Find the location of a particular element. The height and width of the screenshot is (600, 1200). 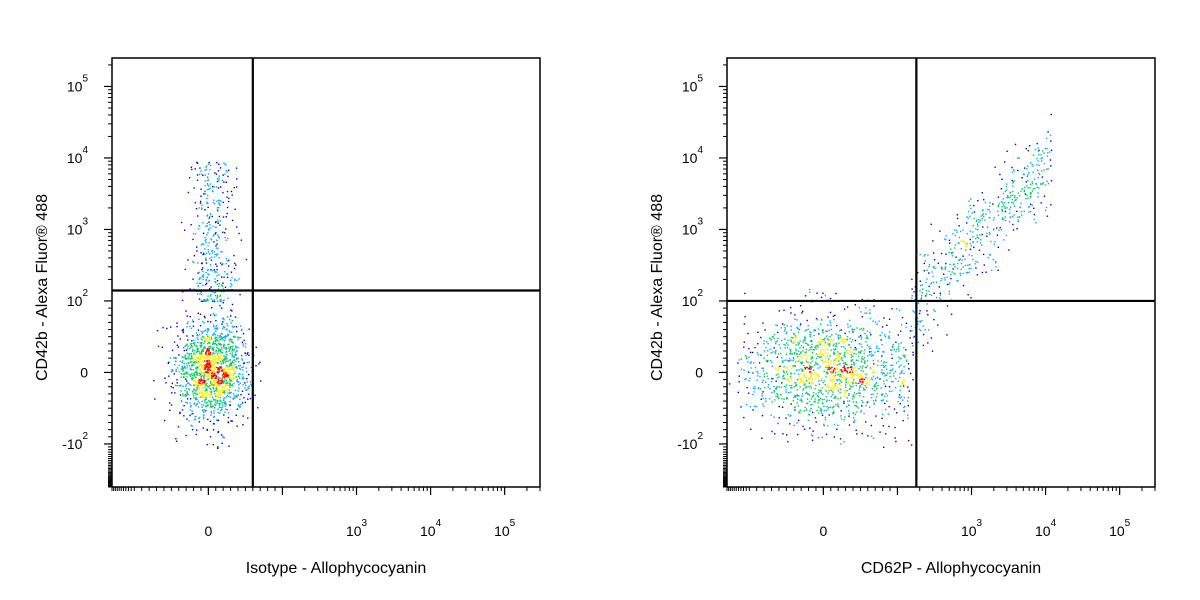

y-axis-title: CD42b - Alexa Fluor® 488 is located at coordinates (657, 287).